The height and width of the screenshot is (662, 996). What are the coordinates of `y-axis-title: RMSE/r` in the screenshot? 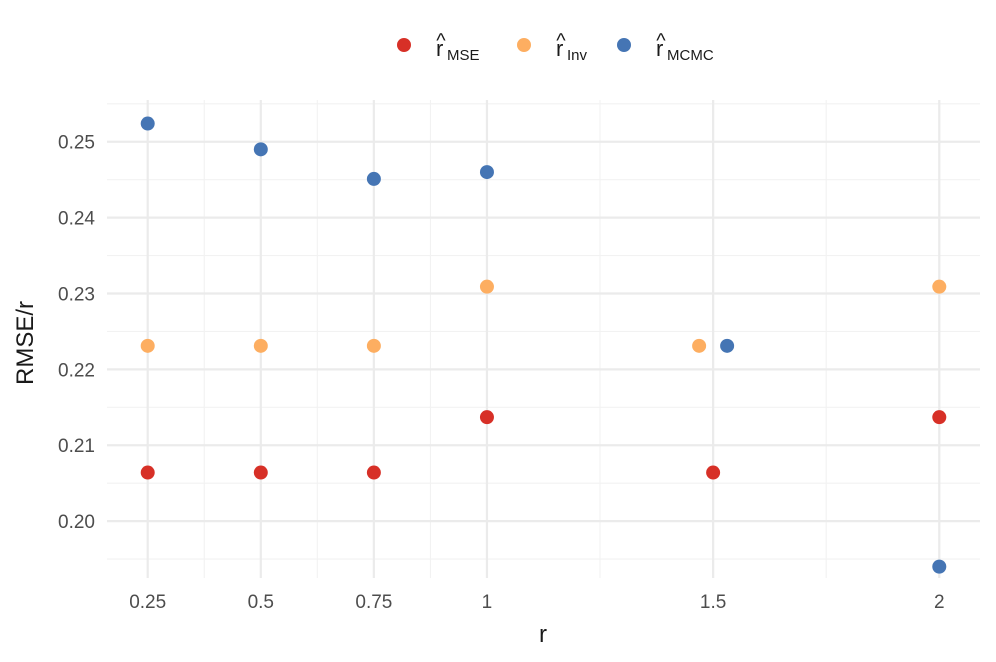 It's located at (25, 343).